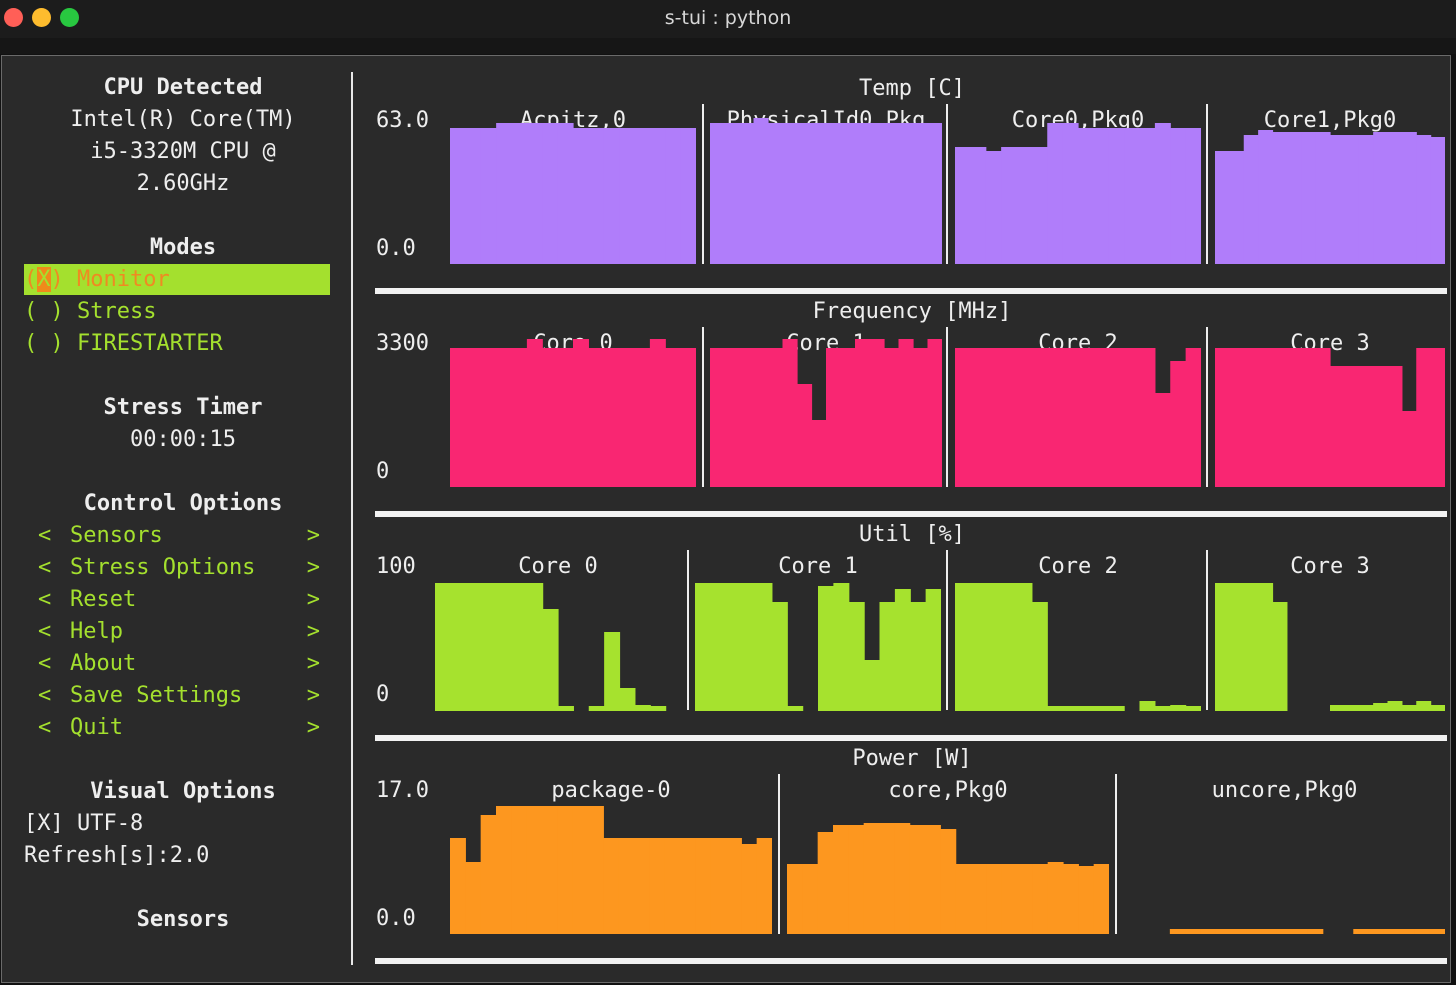 The image size is (1456, 985). What do you see at coordinates (558, 566) in the screenshot?
I see `sensor-label: Core 0` at bounding box center [558, 566].